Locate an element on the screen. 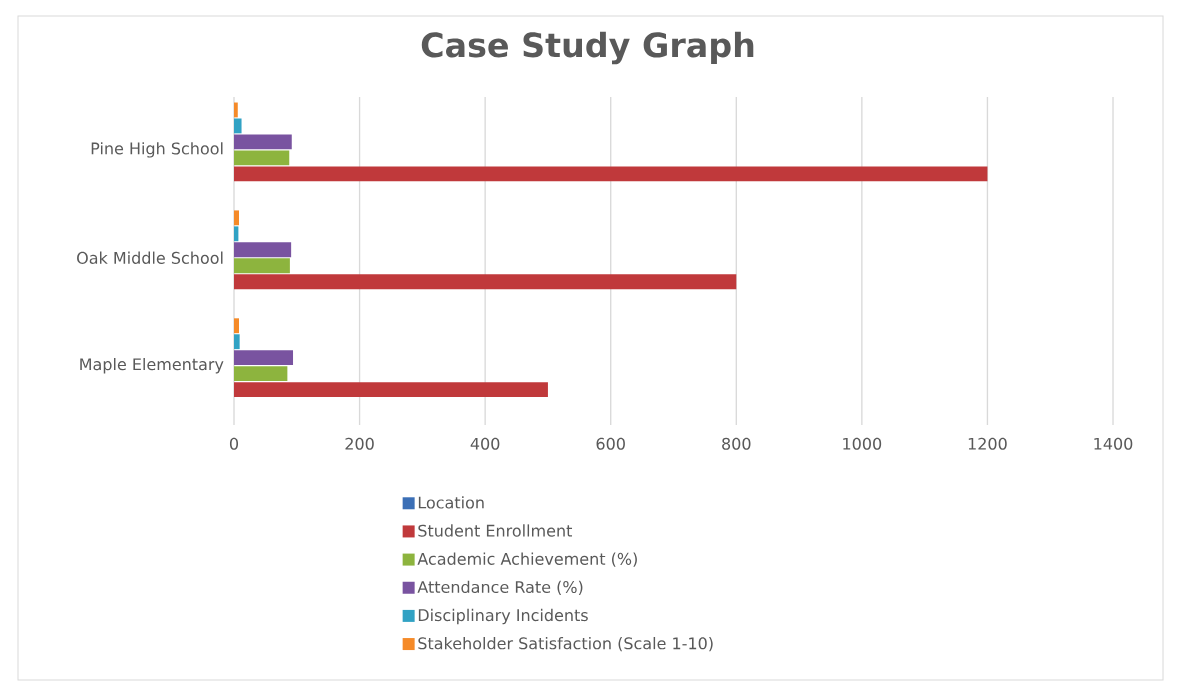 This screenshot has height=686, width=1198. legend-label: Attendance Rate (%) is located at coordinates (500, 587).